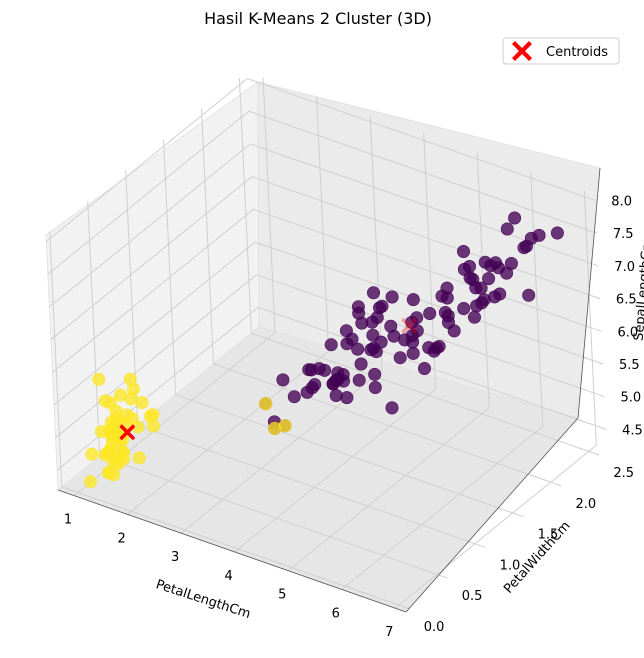 Image resolution: width=644 pixels, height=658 pixels. Describe the element at coordinates (522, 51) in the screenshot. I see `centroid-marker-icon` at that location.